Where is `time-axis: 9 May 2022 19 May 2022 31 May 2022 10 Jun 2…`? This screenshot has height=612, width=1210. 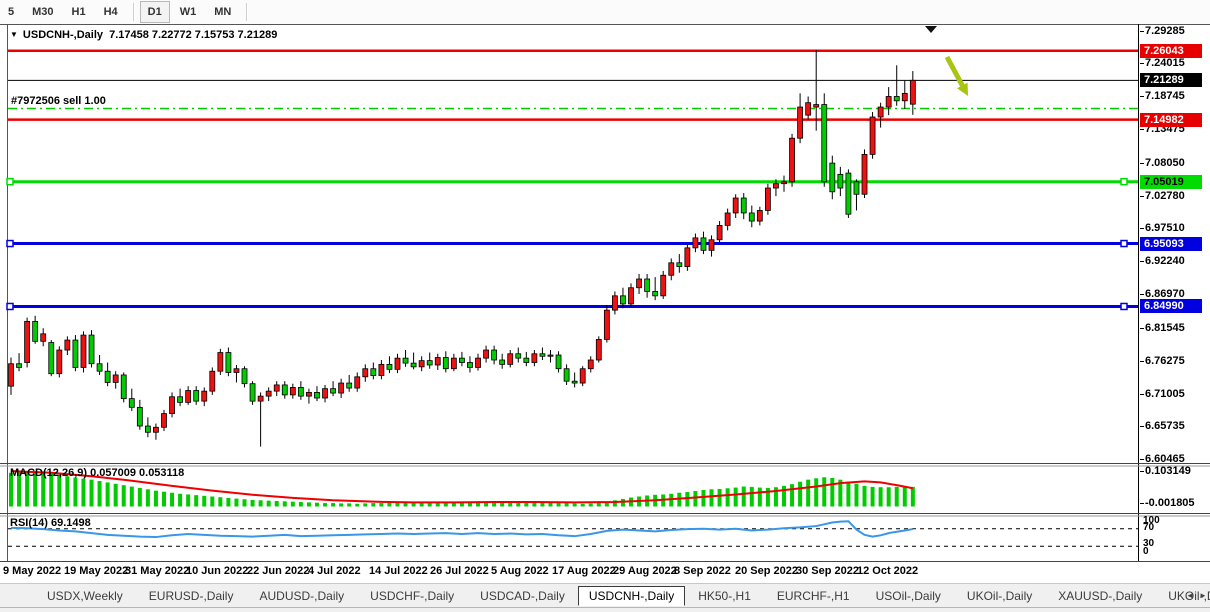 time-axis: 9 May 2022 19 May 2022 31 May 2022 10 Jun 2… is located at coordinates (605, 572).